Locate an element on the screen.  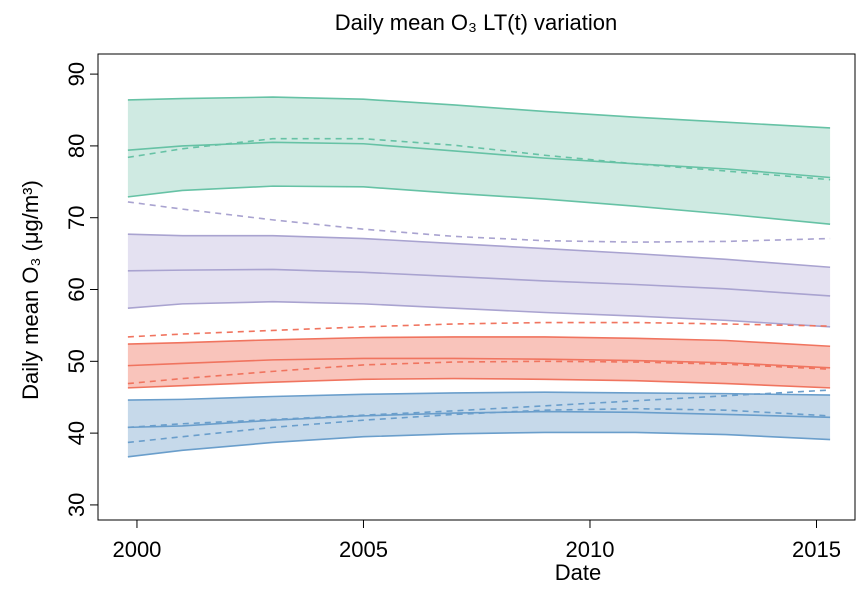
x-tick-label: 2010 is located at coordinates (590, 549).